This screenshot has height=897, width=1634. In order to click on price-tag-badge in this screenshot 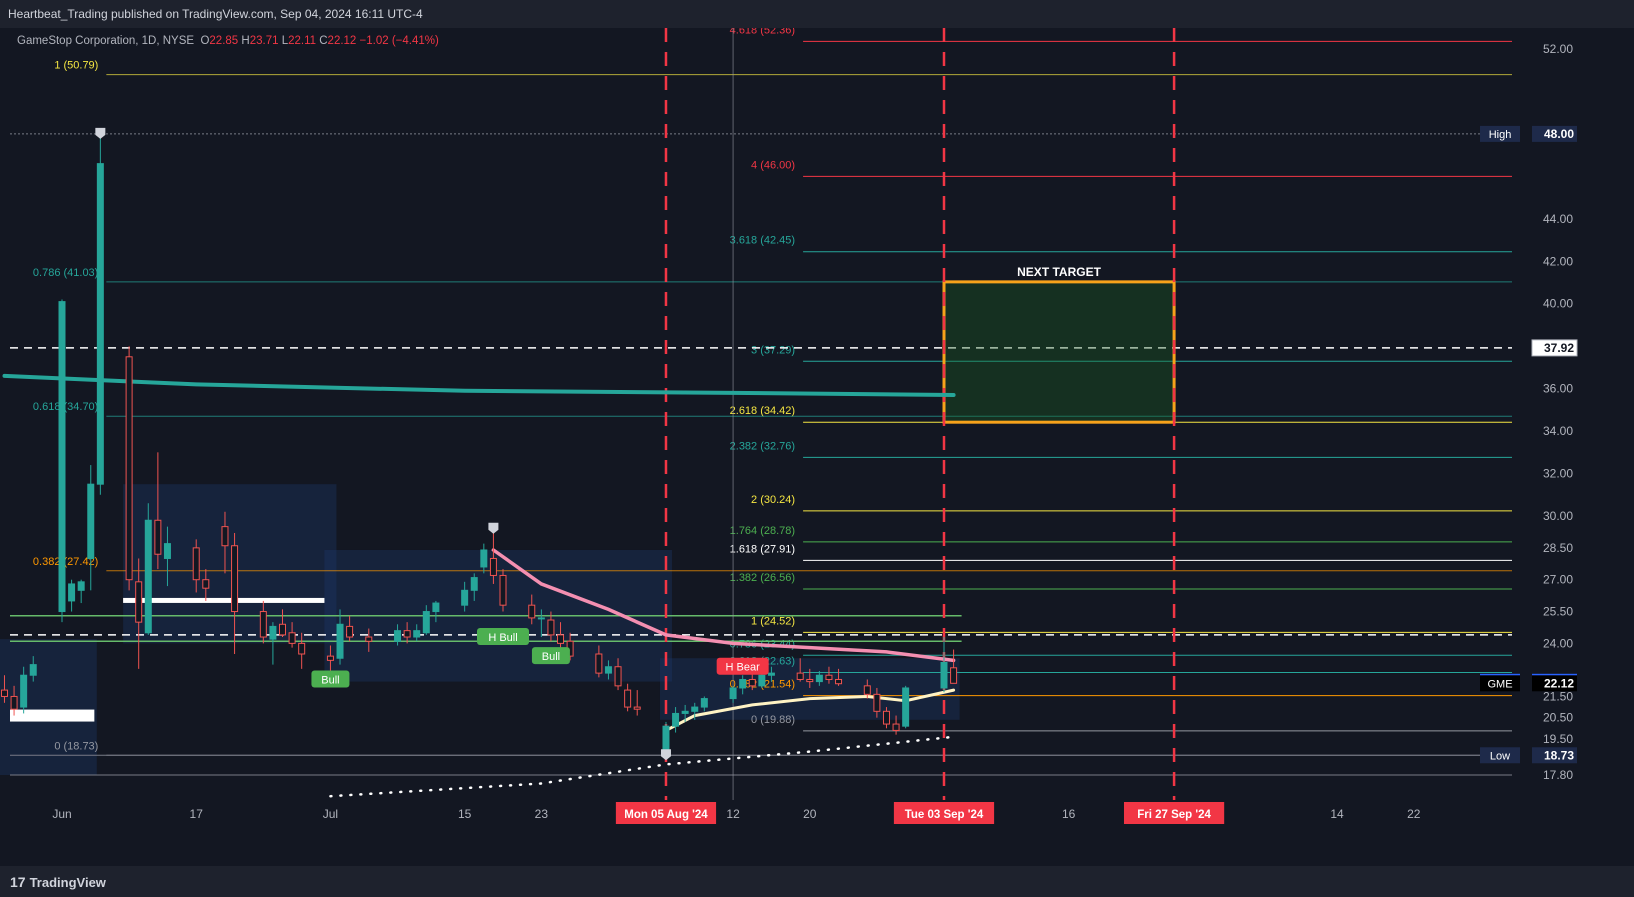, I will do `click(1500, 683)`.